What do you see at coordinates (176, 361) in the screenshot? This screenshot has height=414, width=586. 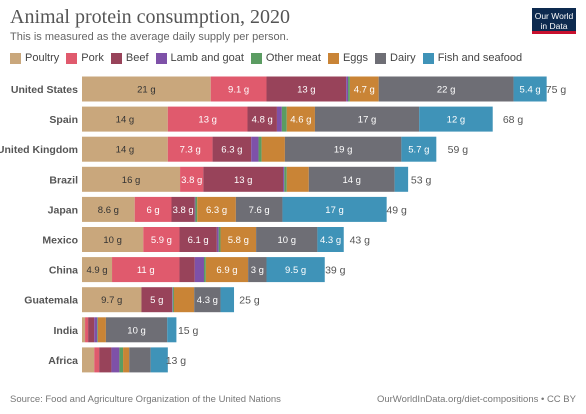 I see `total-label: 13 g` at bounding box center [176, 361].